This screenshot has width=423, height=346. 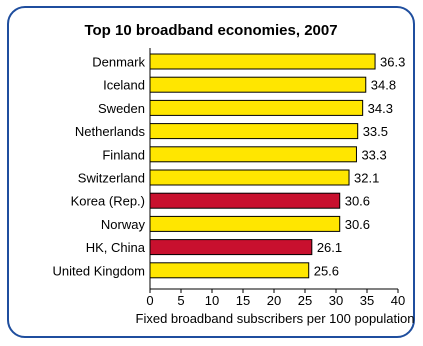 What do you see at coordinates (110, 131) in the screenshot?
I see `category-label-netherlands: Netherlands` at bounding box center [110, 131].